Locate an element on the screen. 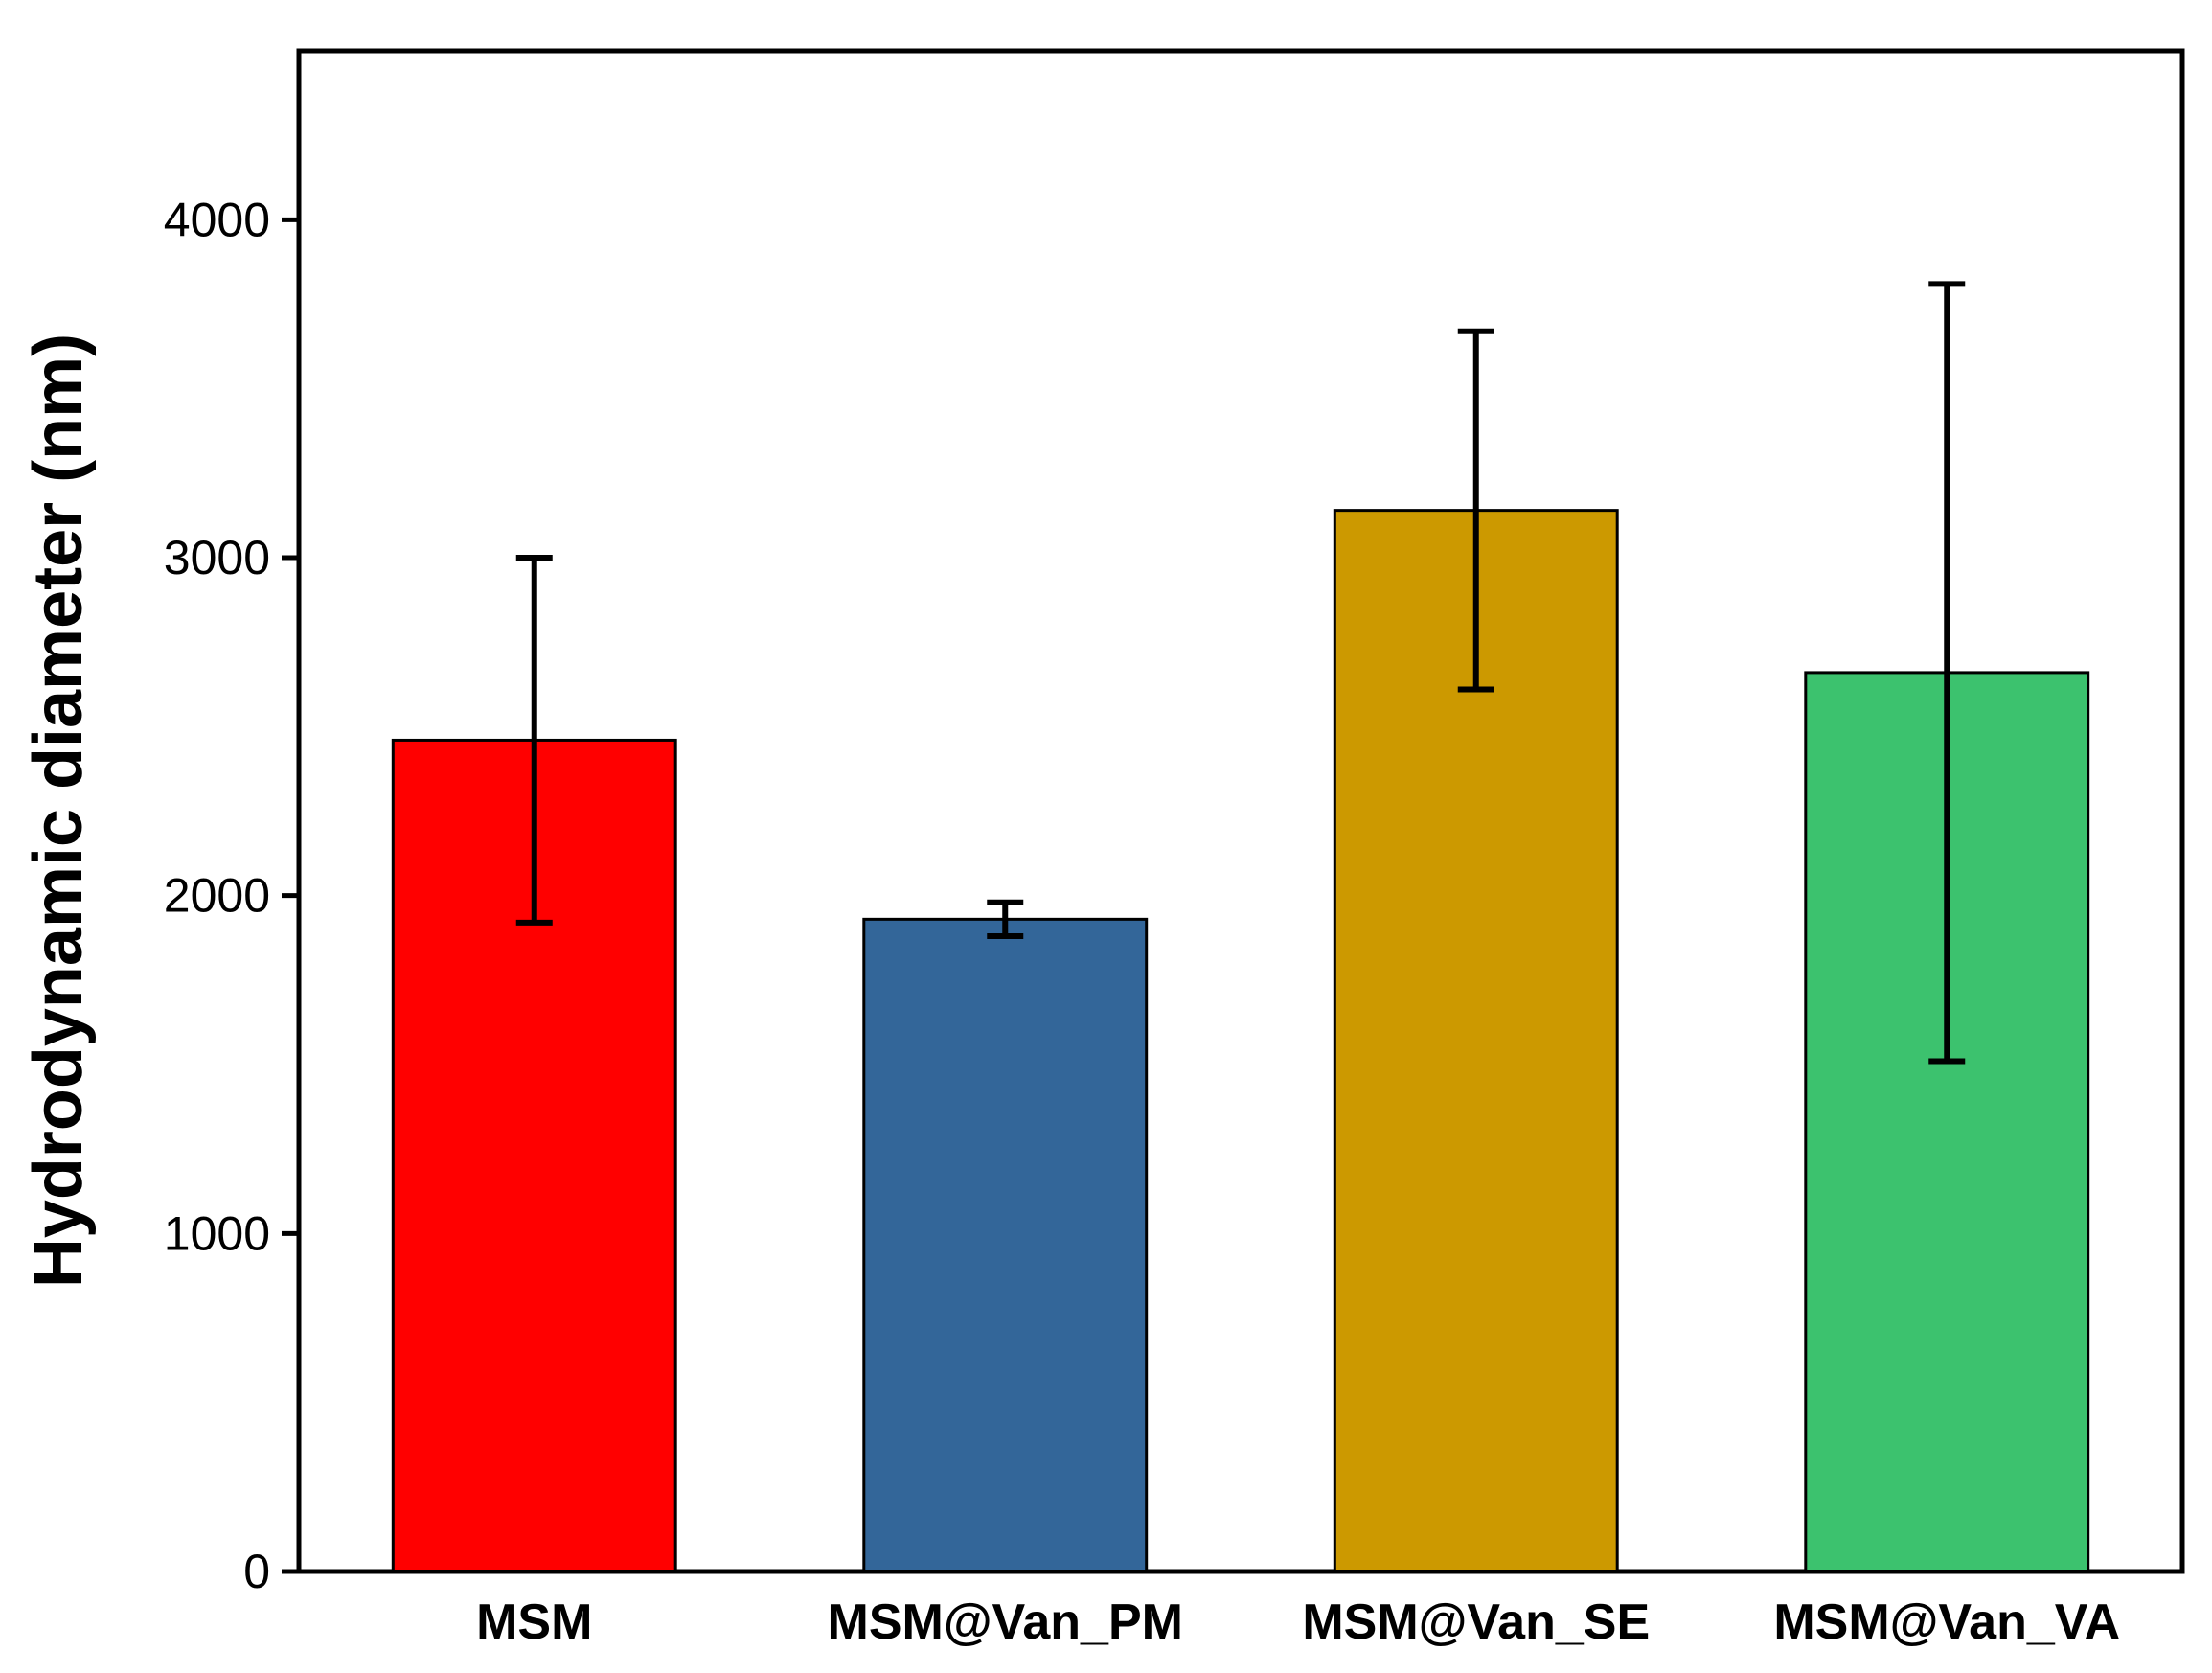 This screenshot has height=1673, width=2212. x-tick-label: MSM@Van_PM is located at coordinates (1005, 1622).